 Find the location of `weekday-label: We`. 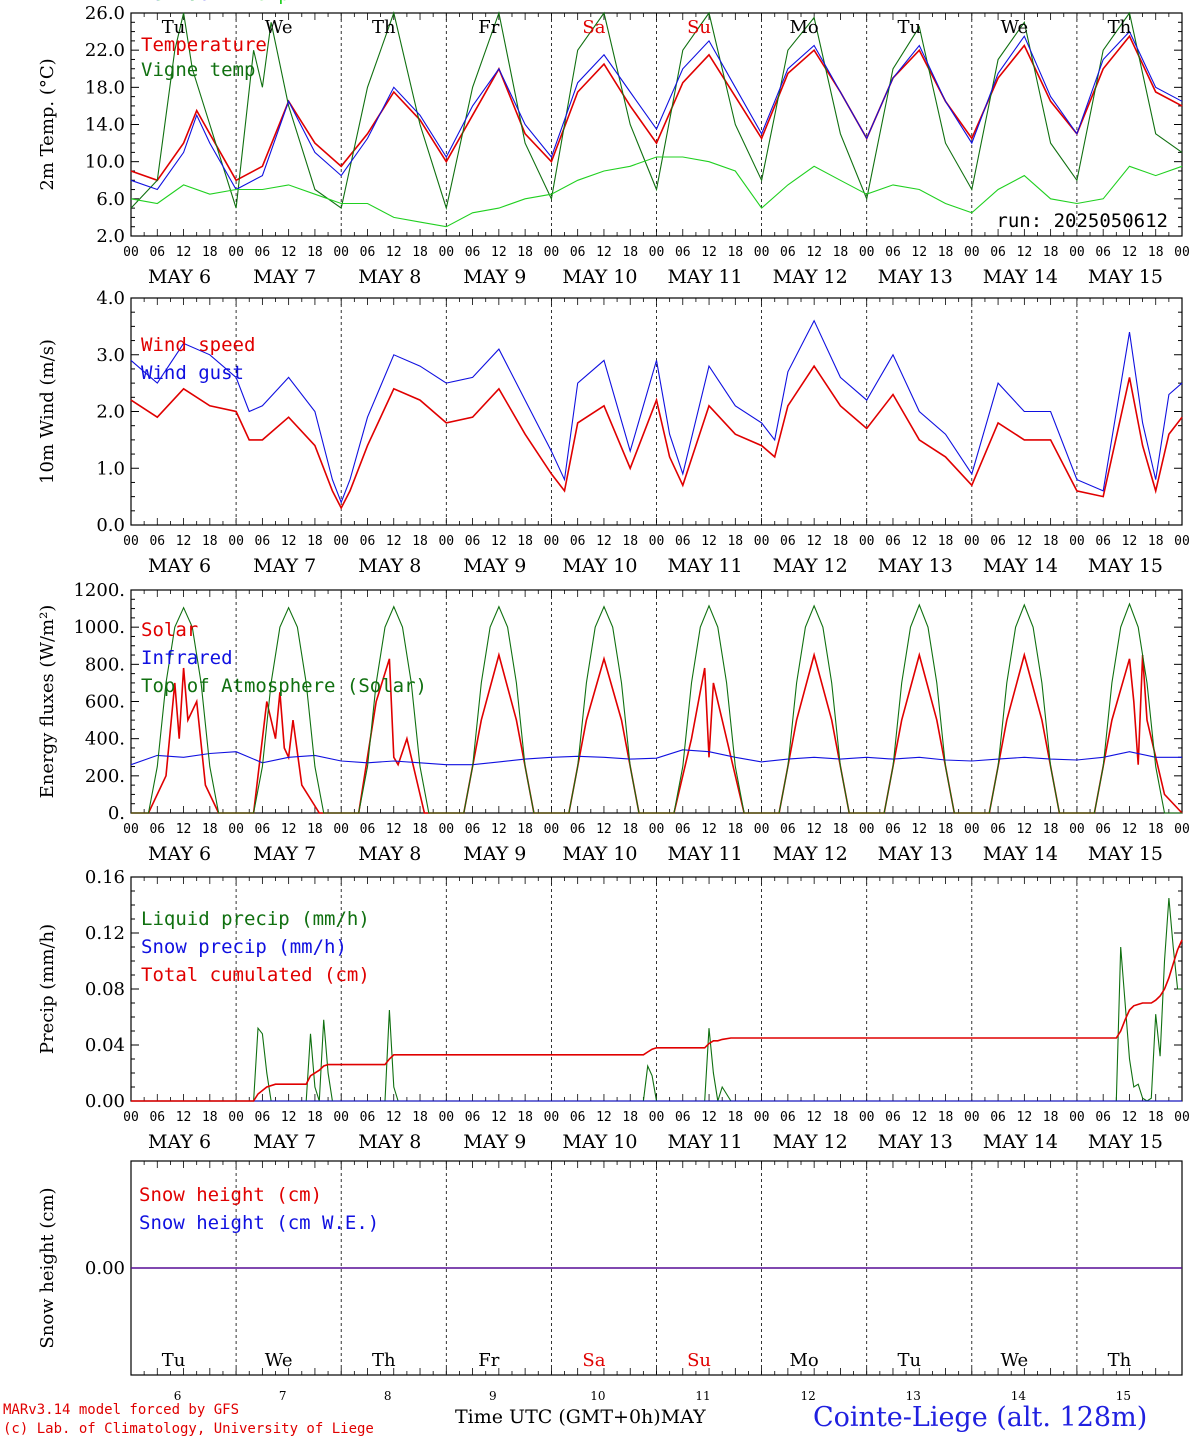

weekday-label: We is located at coordinates (279, 27).